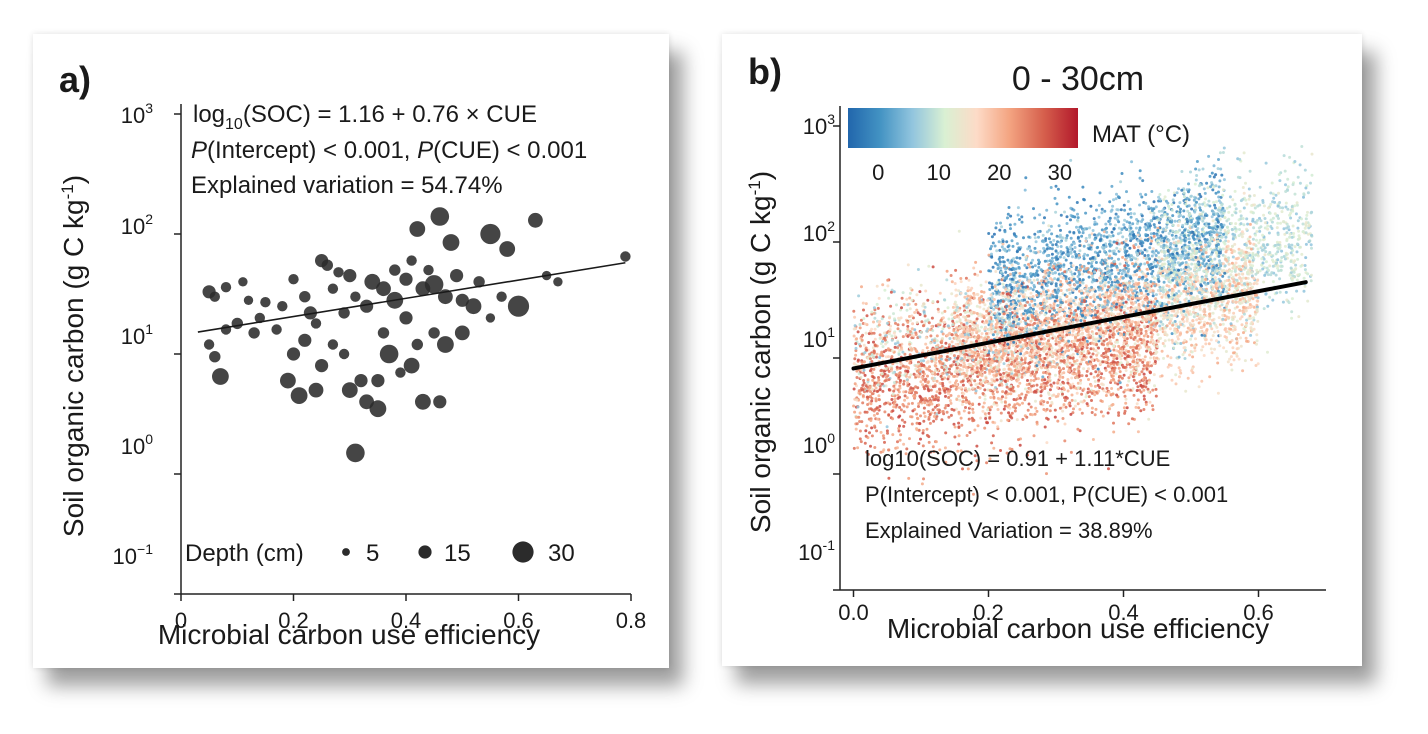 The height and width of the screenshot is (734, 1428). Describe the element at coordinates (389, 150) in the screenshot. I see `p-values-a: P(Intercept) < 0.001, P(CUE) < 0.001` at that location.